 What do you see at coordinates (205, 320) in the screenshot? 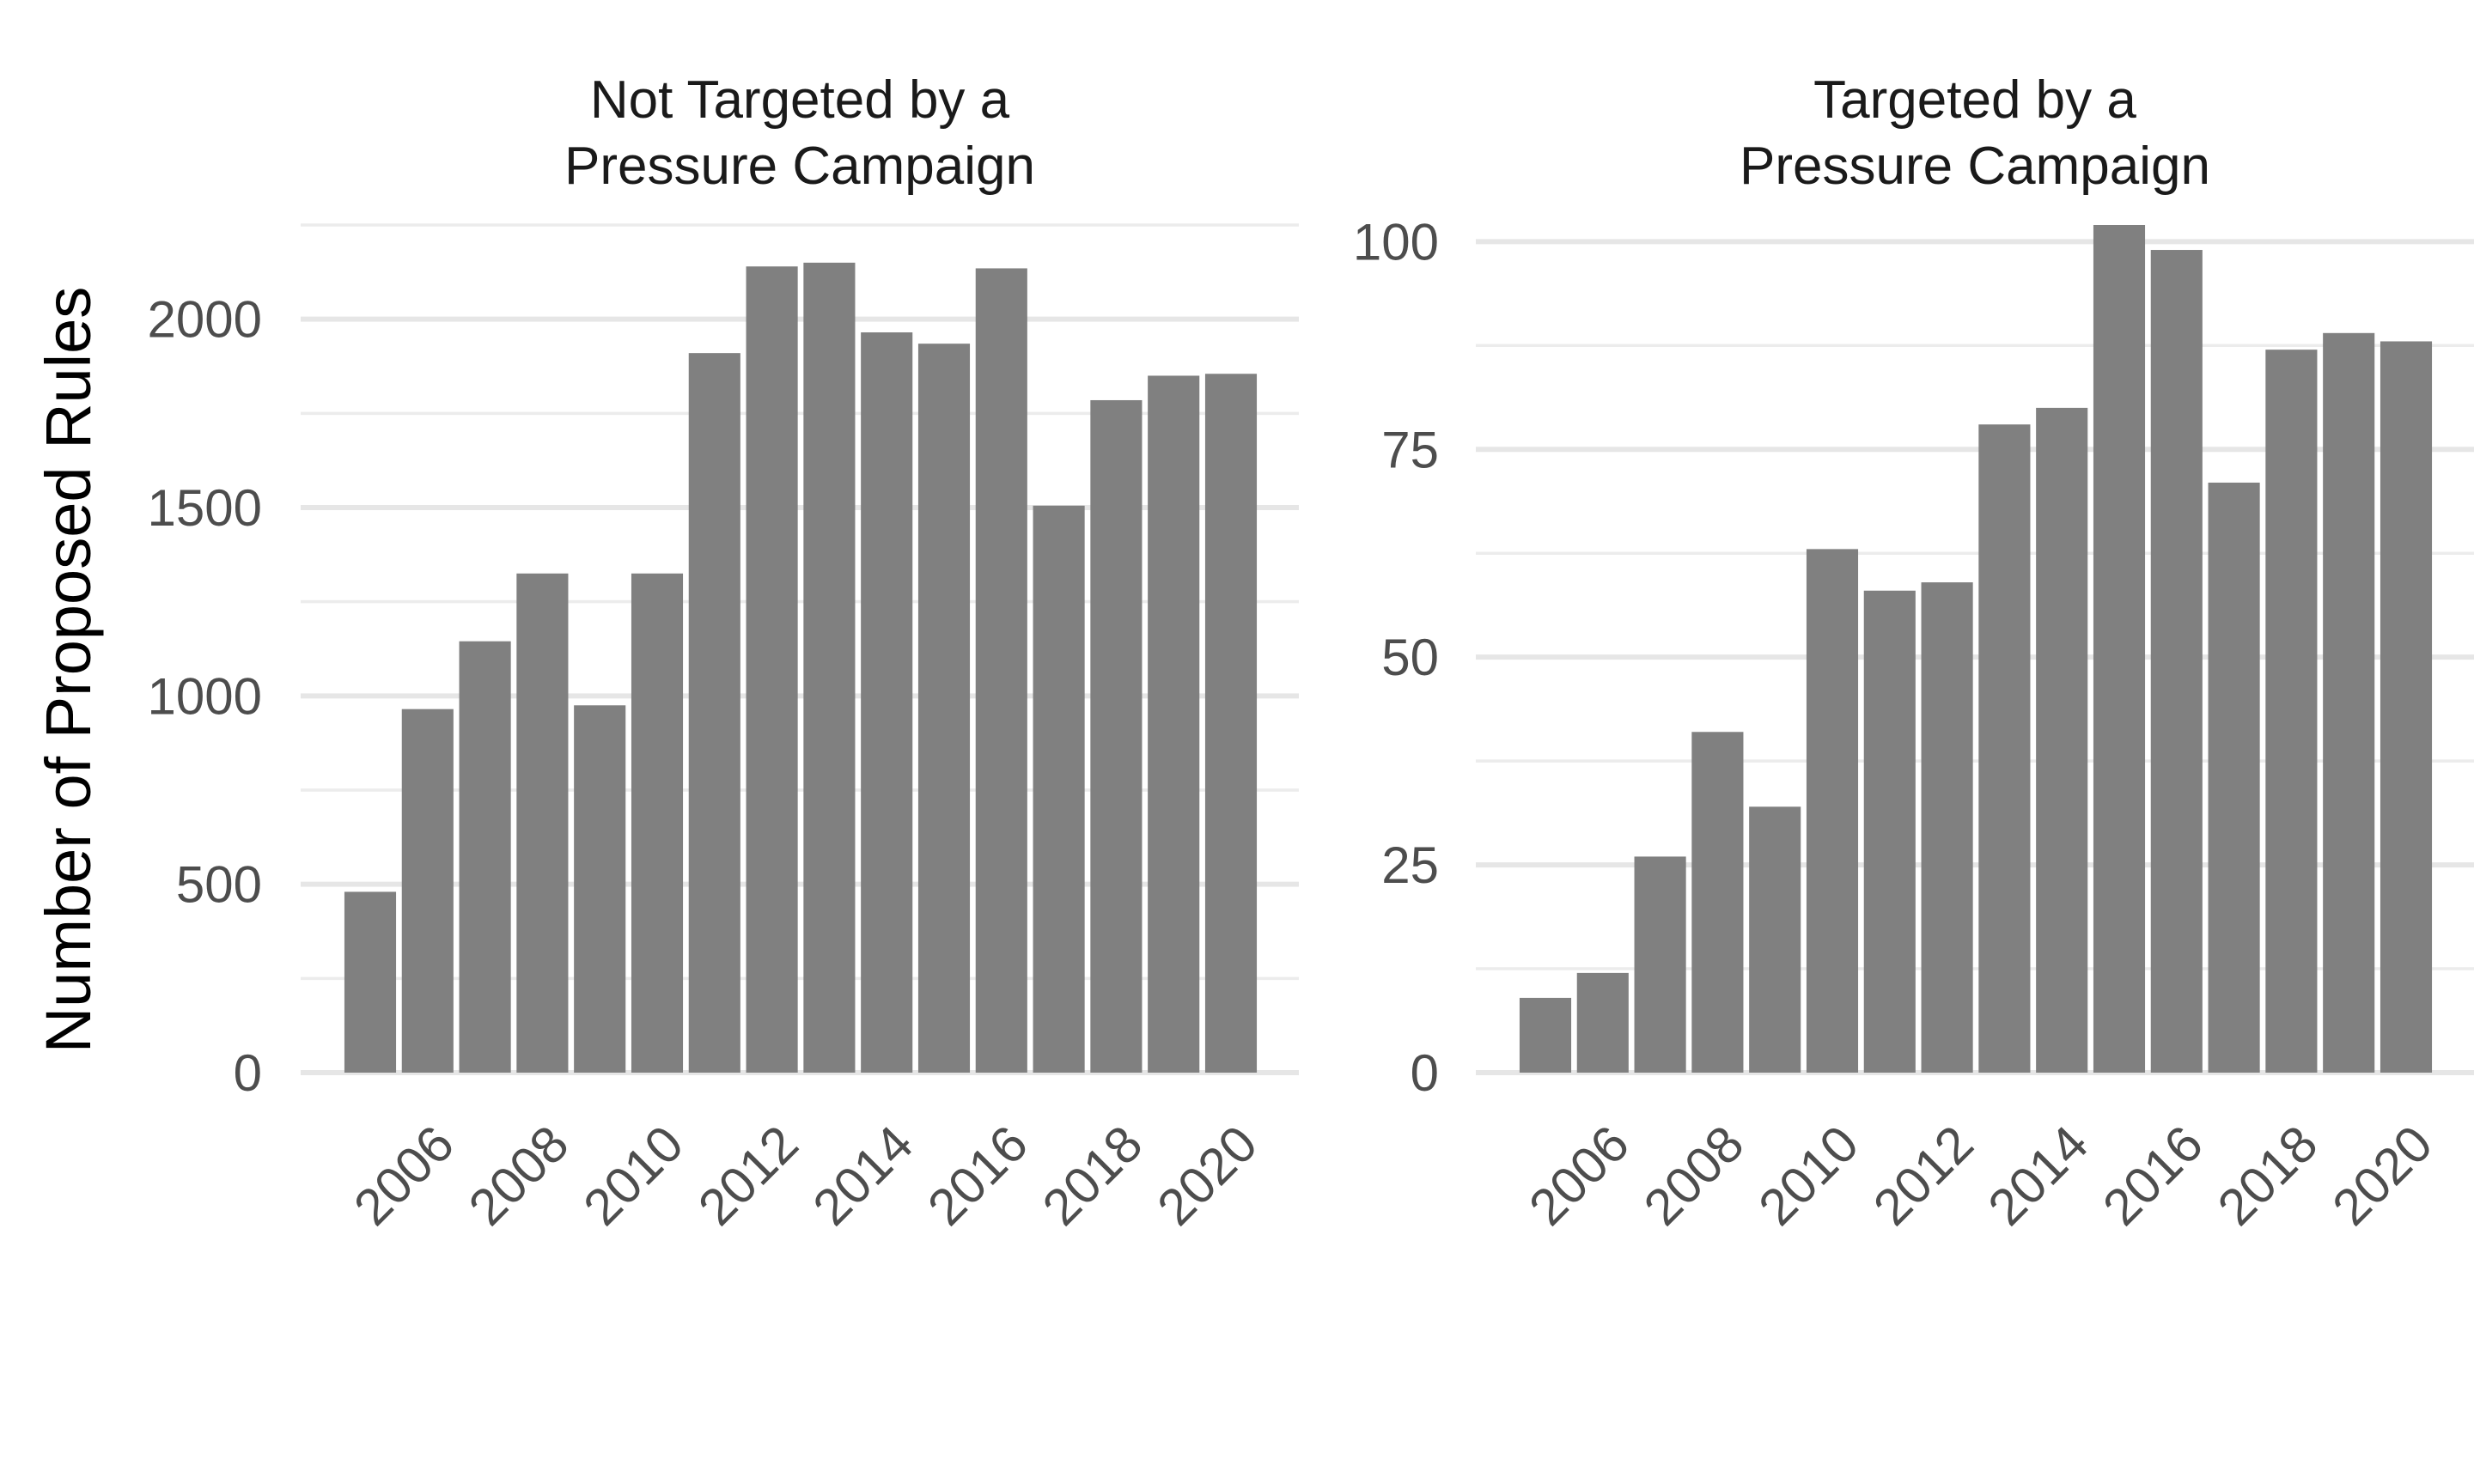
I see `y-tick-label: 2000` at bounding box center [205, 320].